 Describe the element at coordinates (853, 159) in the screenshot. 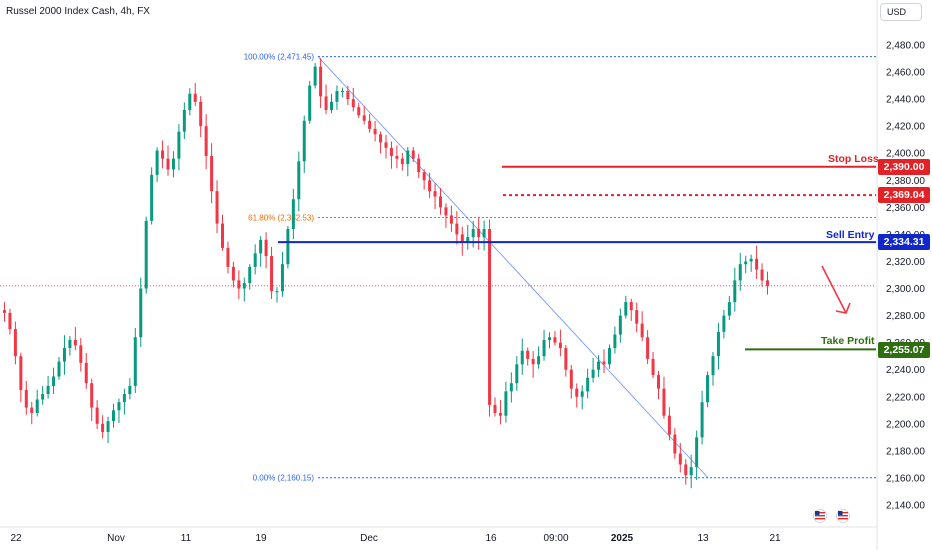

I see `stop-loss-label: Stop Loss` at that location.